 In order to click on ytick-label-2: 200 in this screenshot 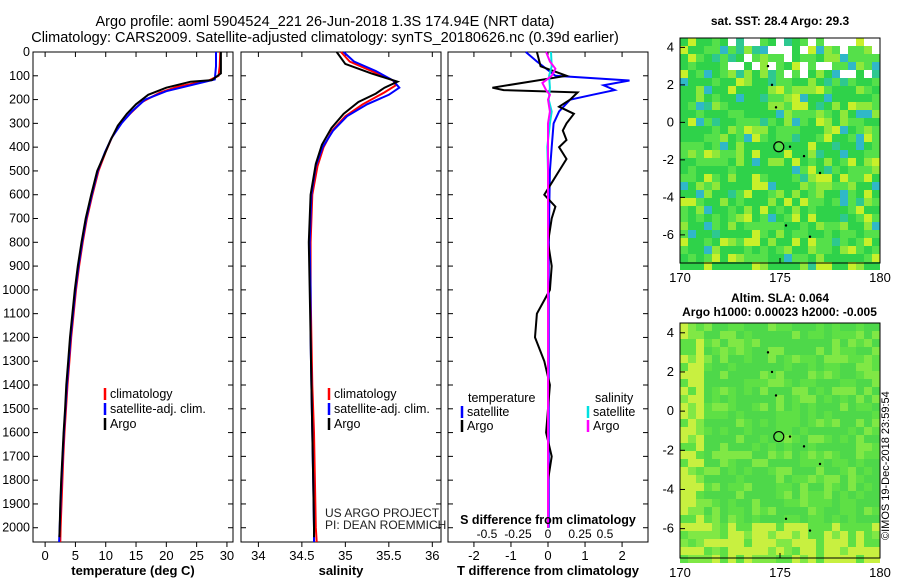, I will do `click(19, 100)`.